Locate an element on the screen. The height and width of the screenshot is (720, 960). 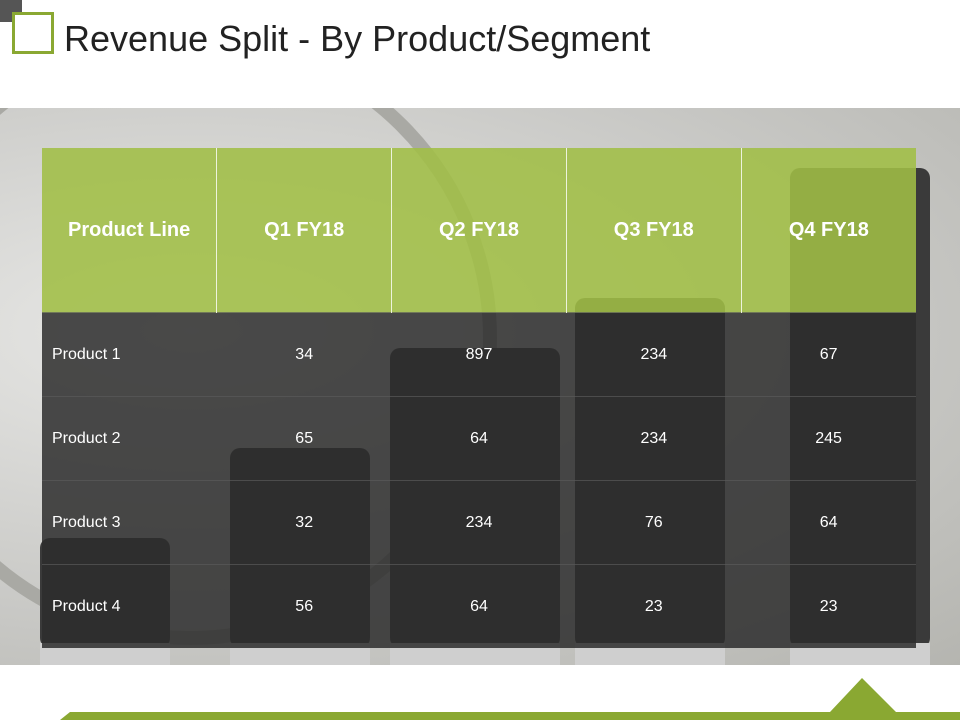
table-cell: Product 4 is located at coordinates (129, 606).